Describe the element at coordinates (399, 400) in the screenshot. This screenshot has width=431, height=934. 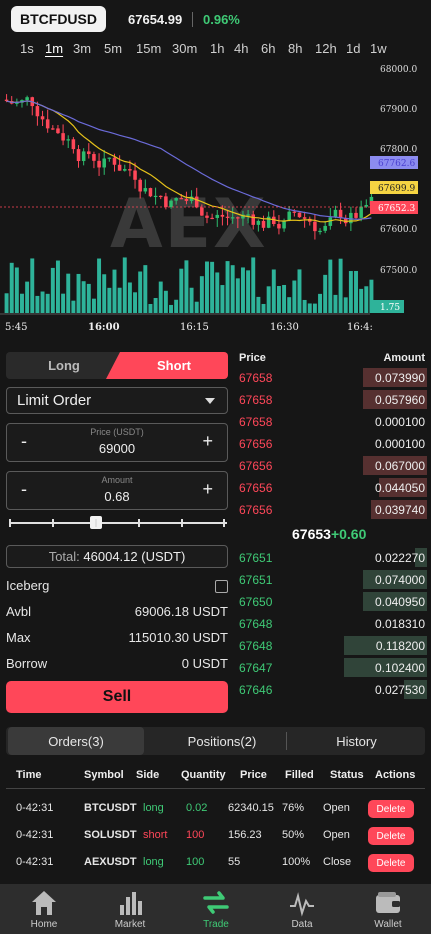
I see `orderbook-amount: 0.057960` at that location.